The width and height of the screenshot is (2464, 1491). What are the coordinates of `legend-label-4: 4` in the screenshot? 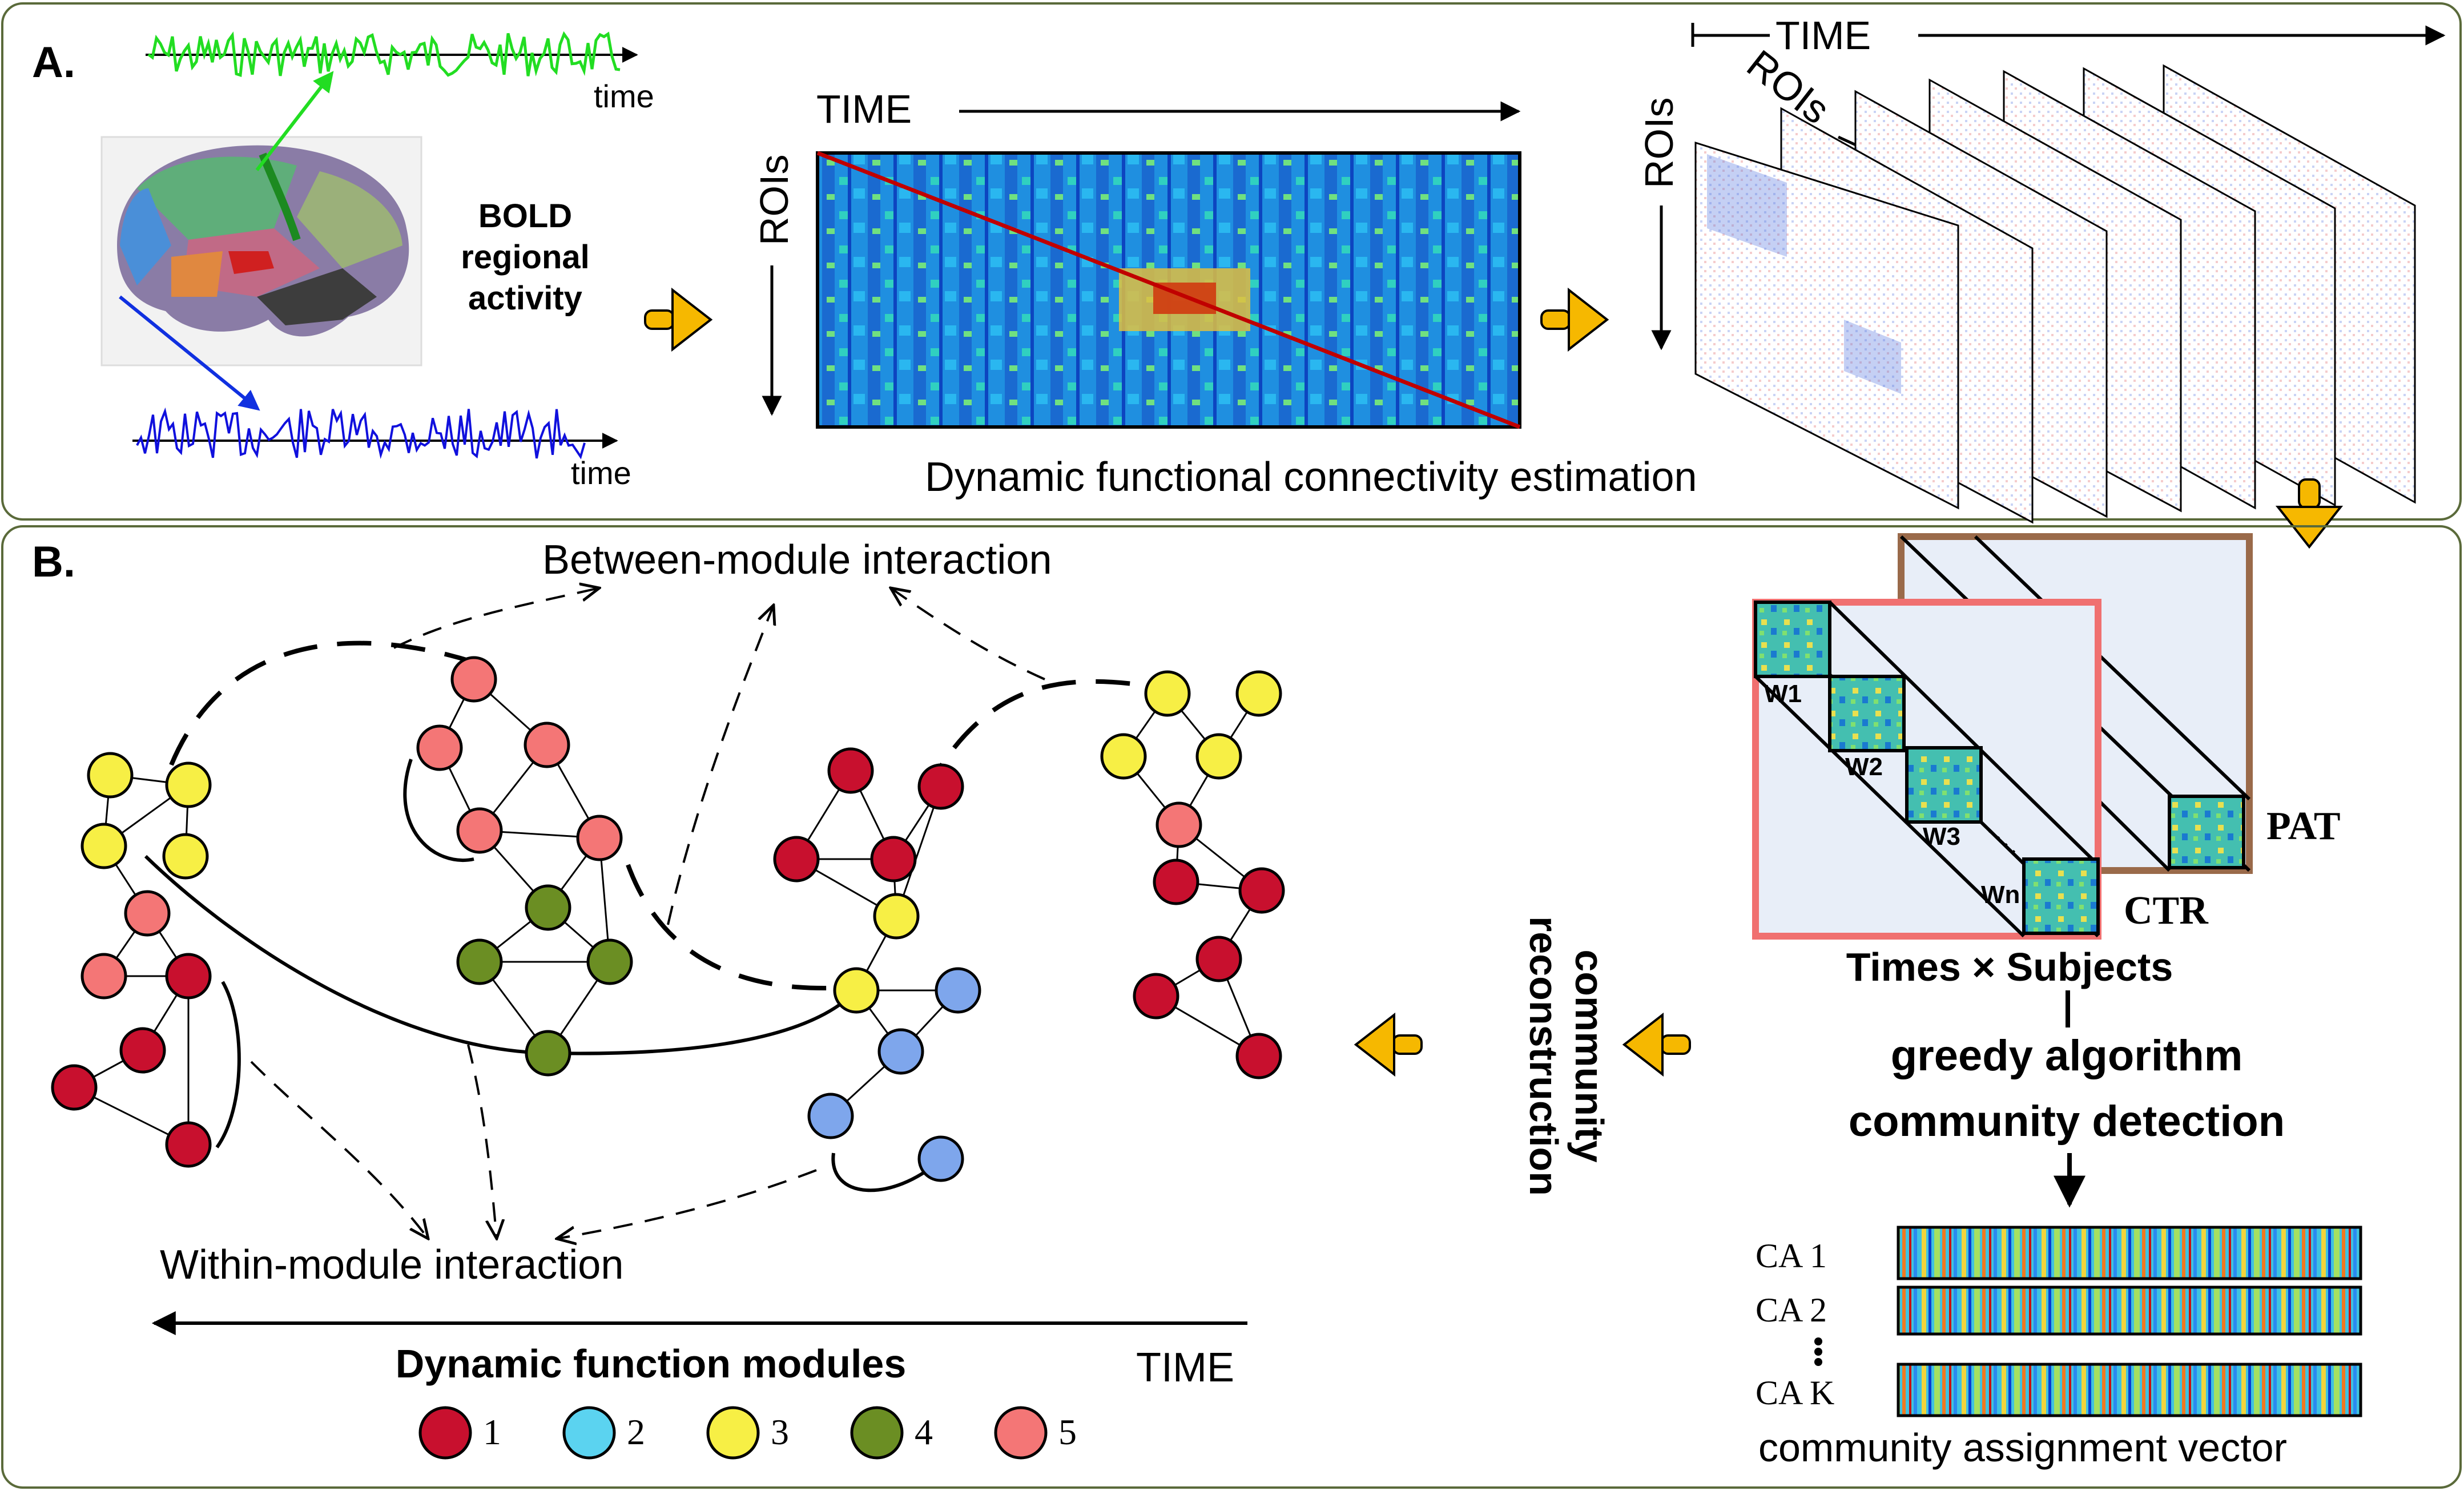 It's located at (924, 1432).